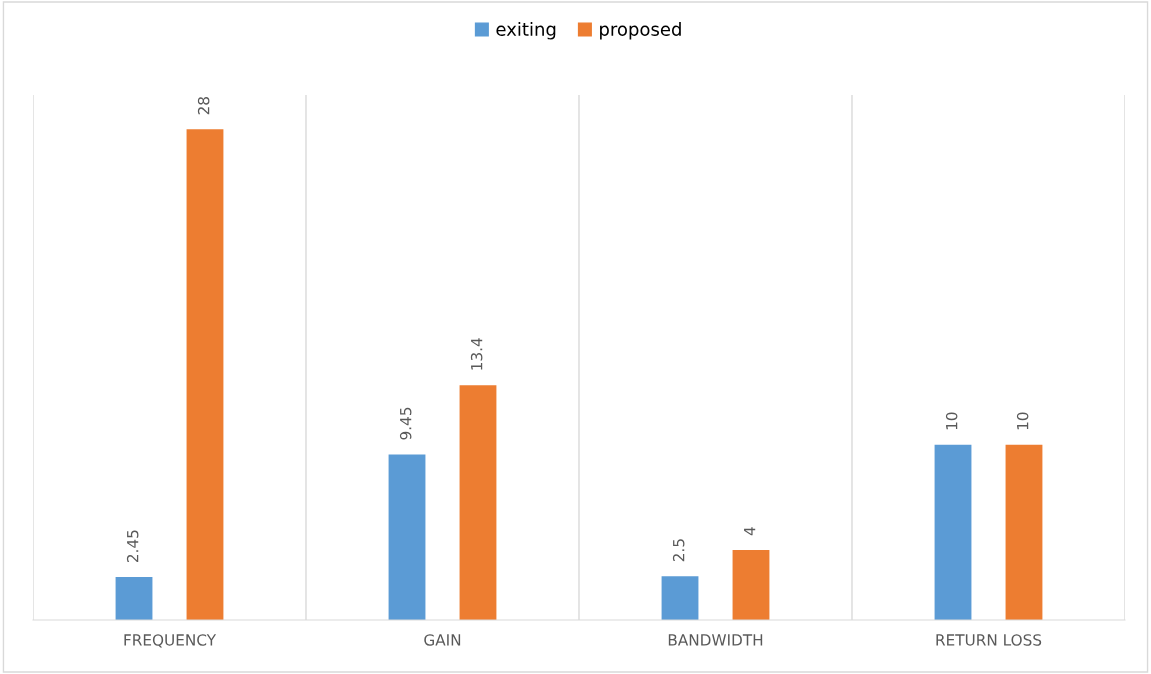 This screenshot has width=1151, height=674. What do you see at coordinates (989, 640) in the screenshot?
I see `x-tick-label: RETURN LOSS` at bounding box center [989, 640].